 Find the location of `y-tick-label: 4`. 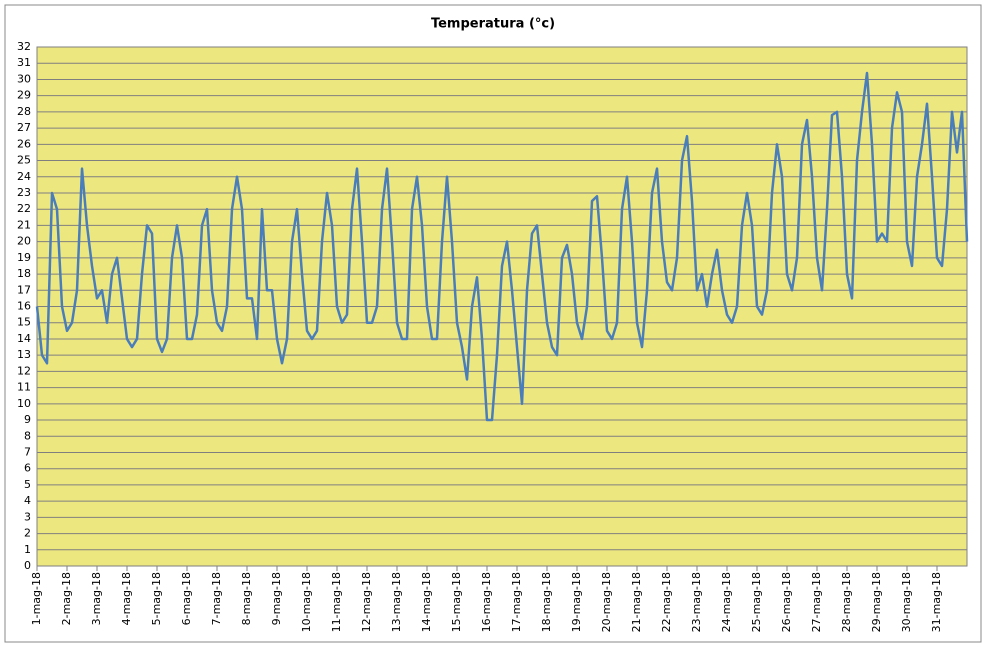

y-tick-label: 4 is located at coordinates (27, 500).